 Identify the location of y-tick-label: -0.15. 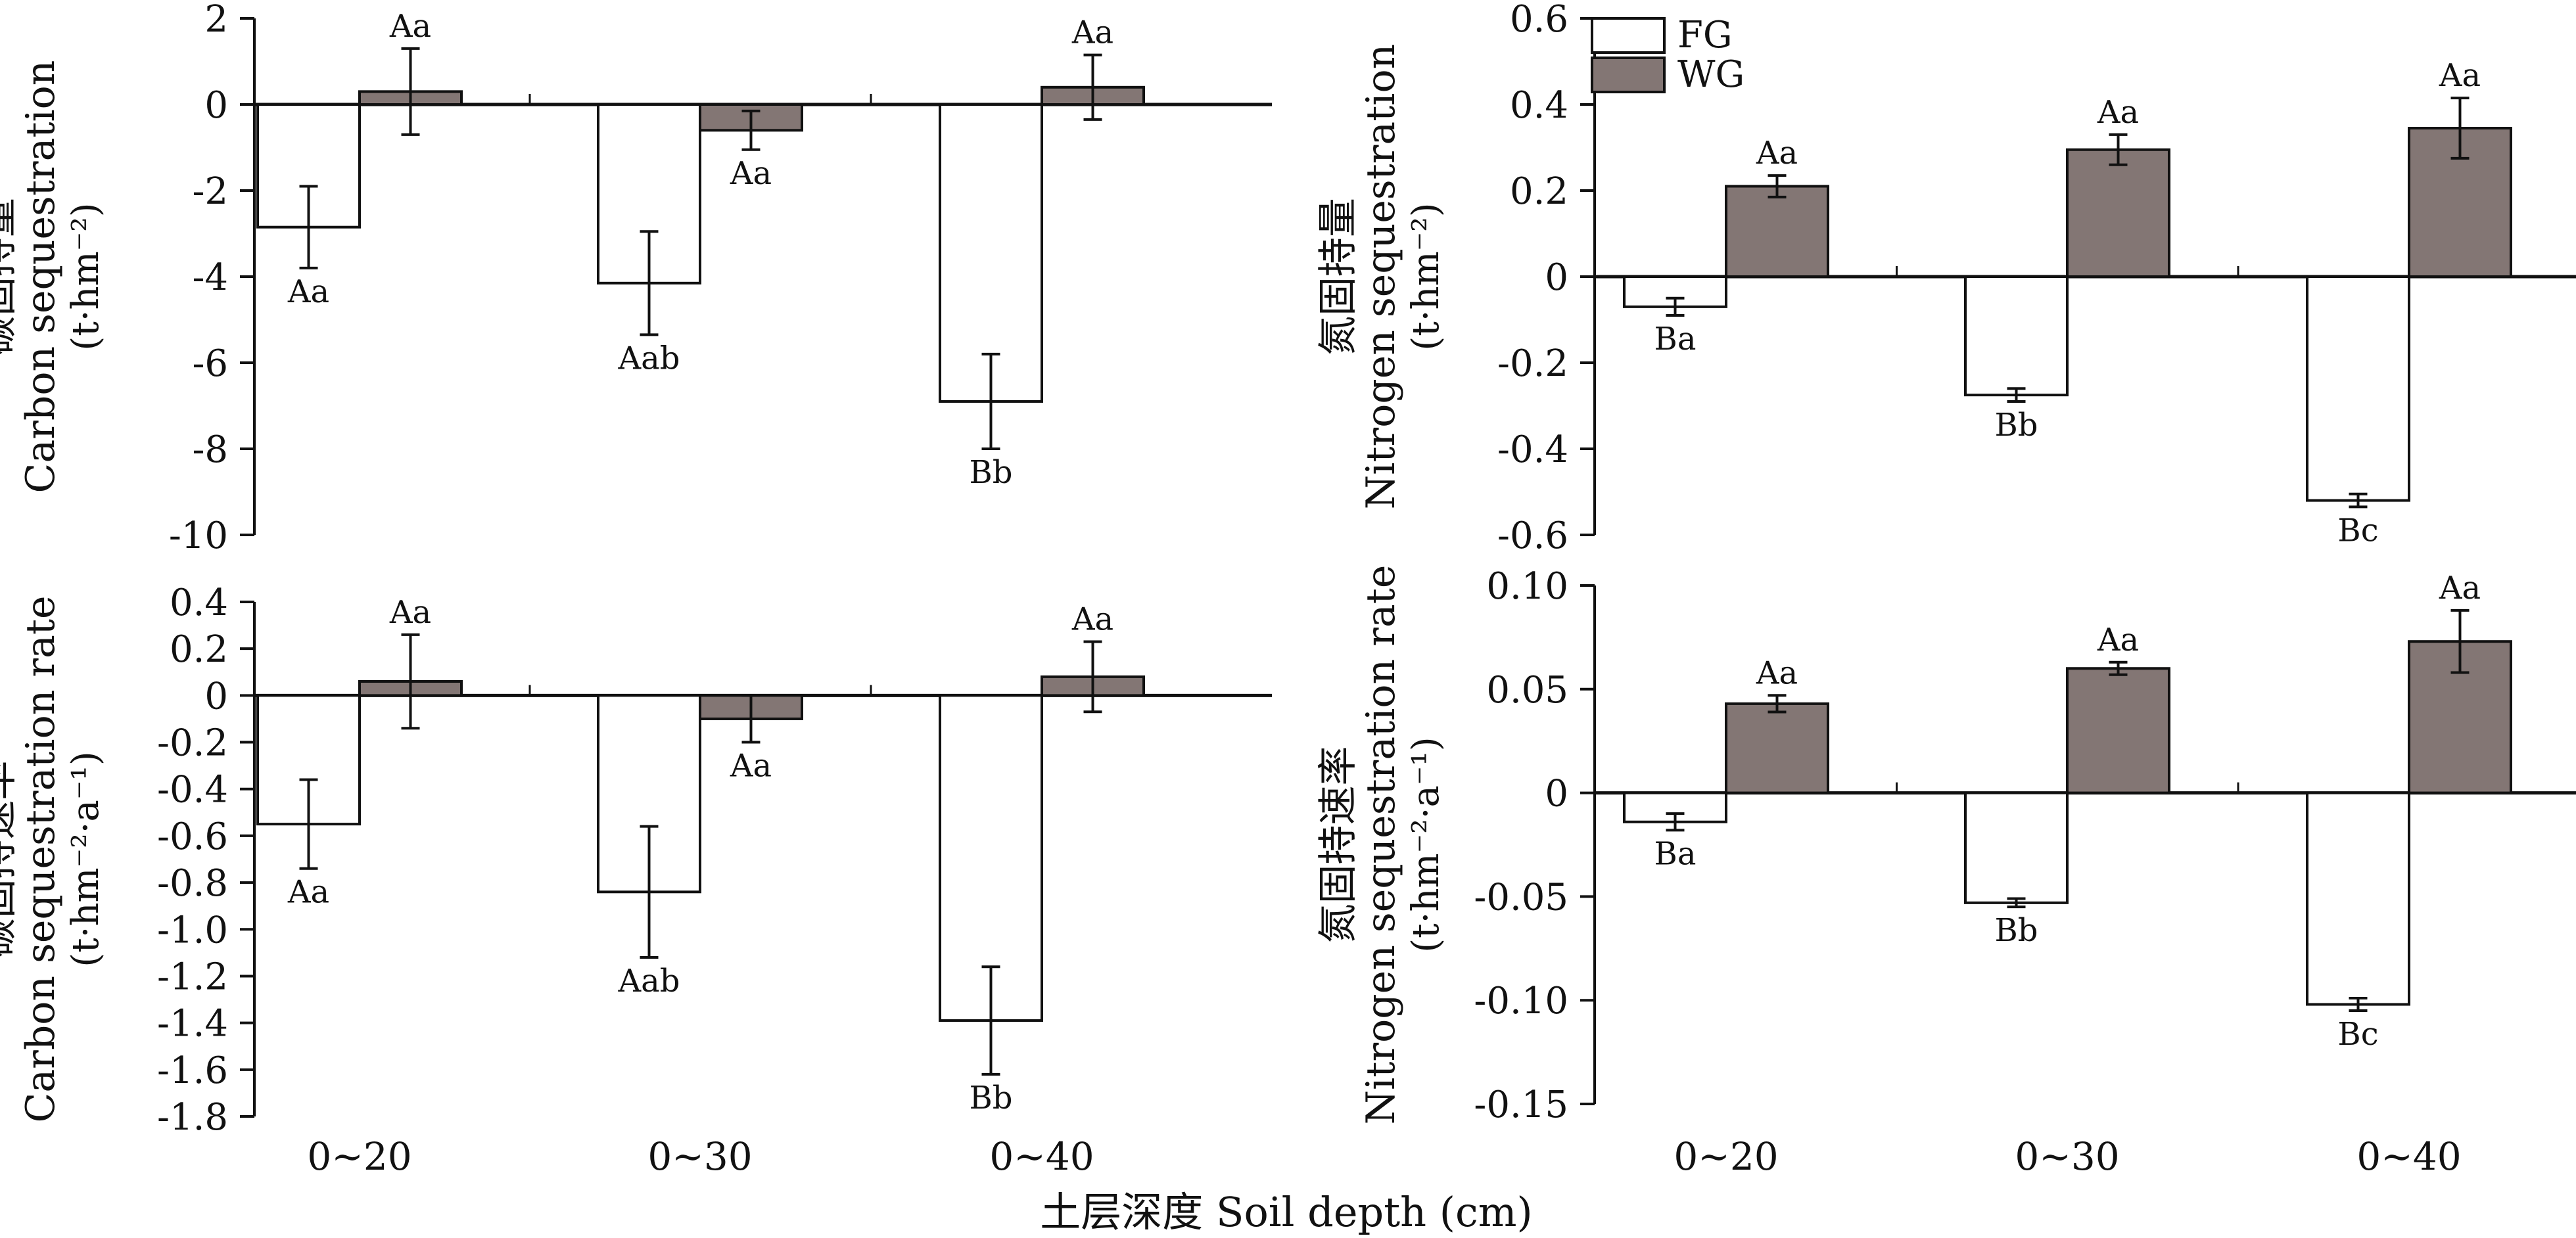
(1521, 1105).